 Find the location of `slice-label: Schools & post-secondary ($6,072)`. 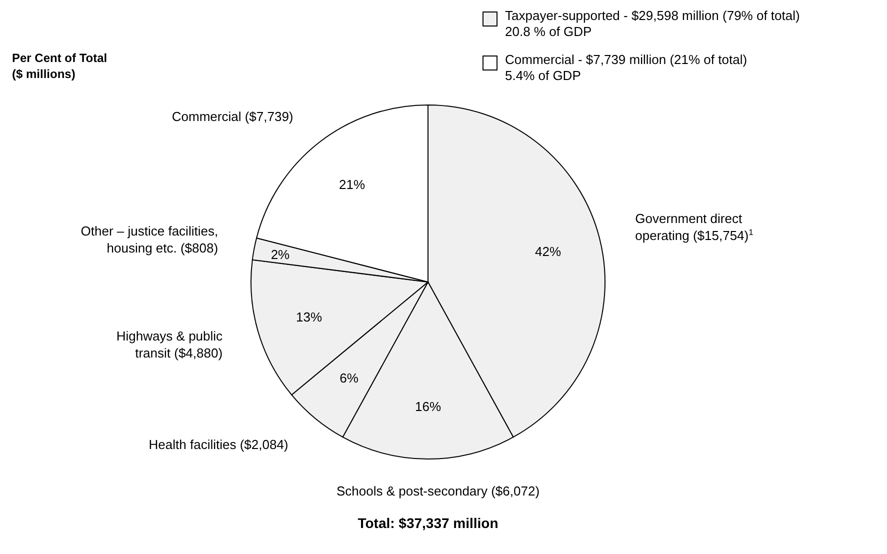

slice-label: Schools & post-secondary ($6,072) is located at coordinates (438, 491).